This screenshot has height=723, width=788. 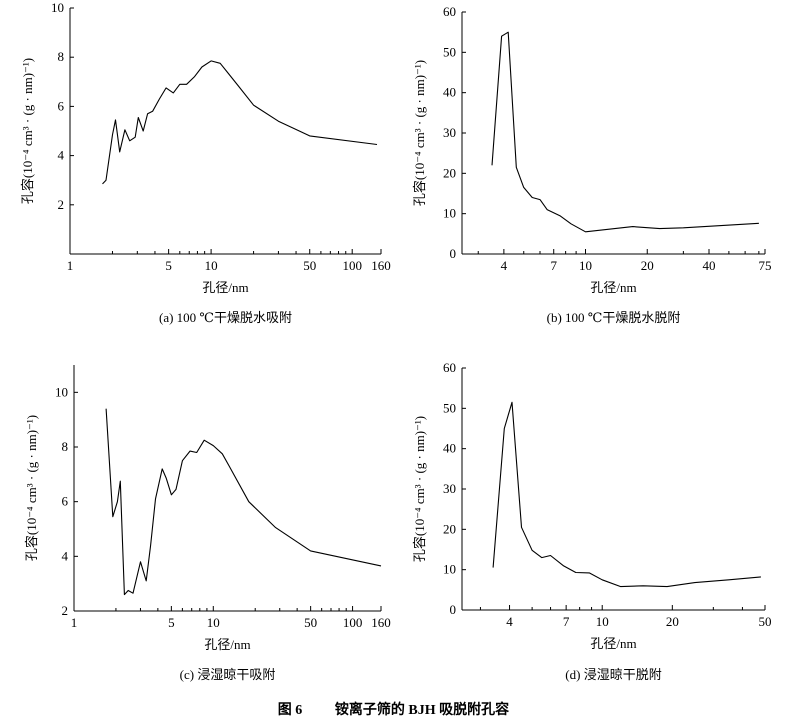 What do you see at coordinates (225, 317) in the screenshot?
I see `panel-caption: (a) 100 ℃干燥脱水吸附` at bounding box center [225, 317].